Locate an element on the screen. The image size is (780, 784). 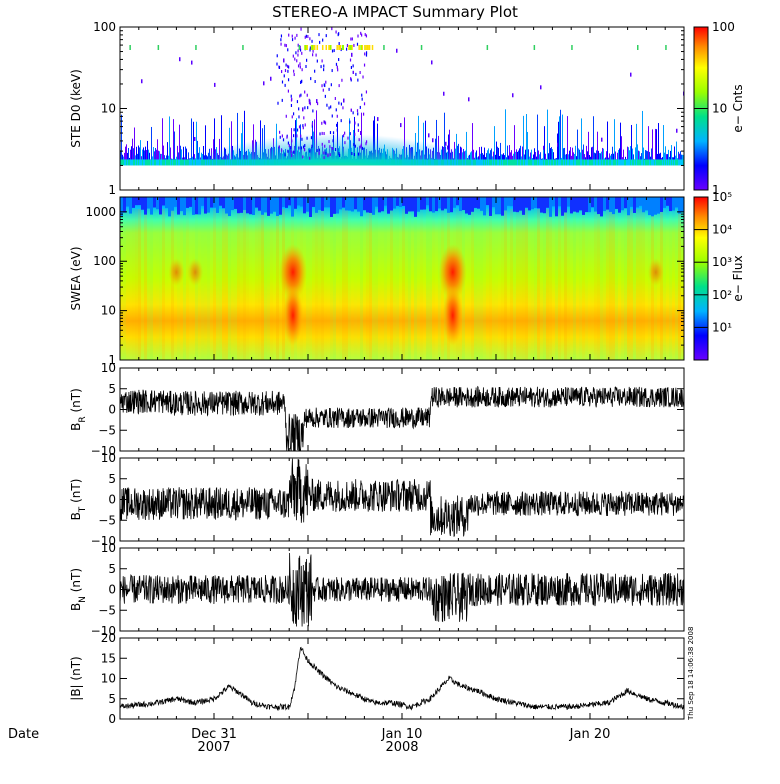
y-tick-label: −10 is located at coordinates (103, 451).